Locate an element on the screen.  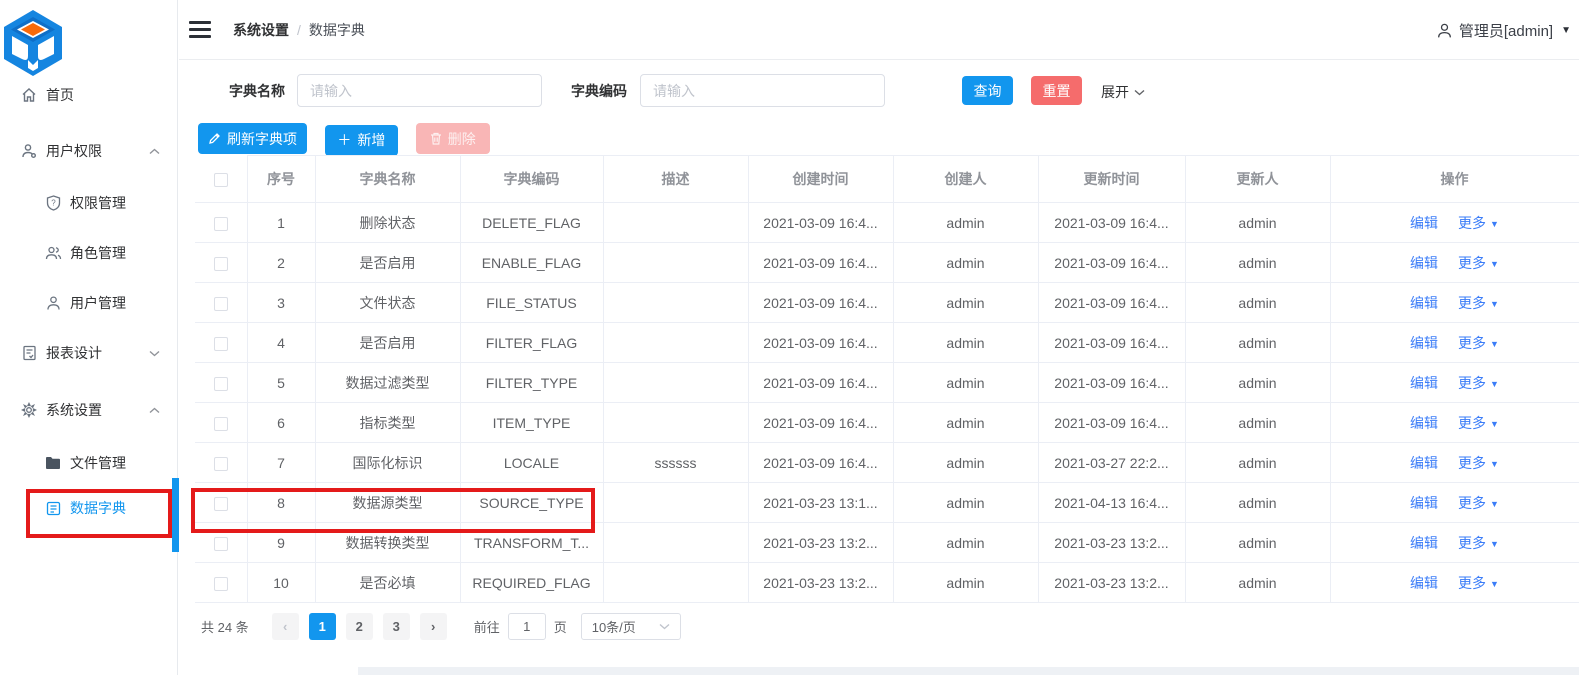
user-menu: 管理员[admin] ▼ is located at coordinates (1503, 30).